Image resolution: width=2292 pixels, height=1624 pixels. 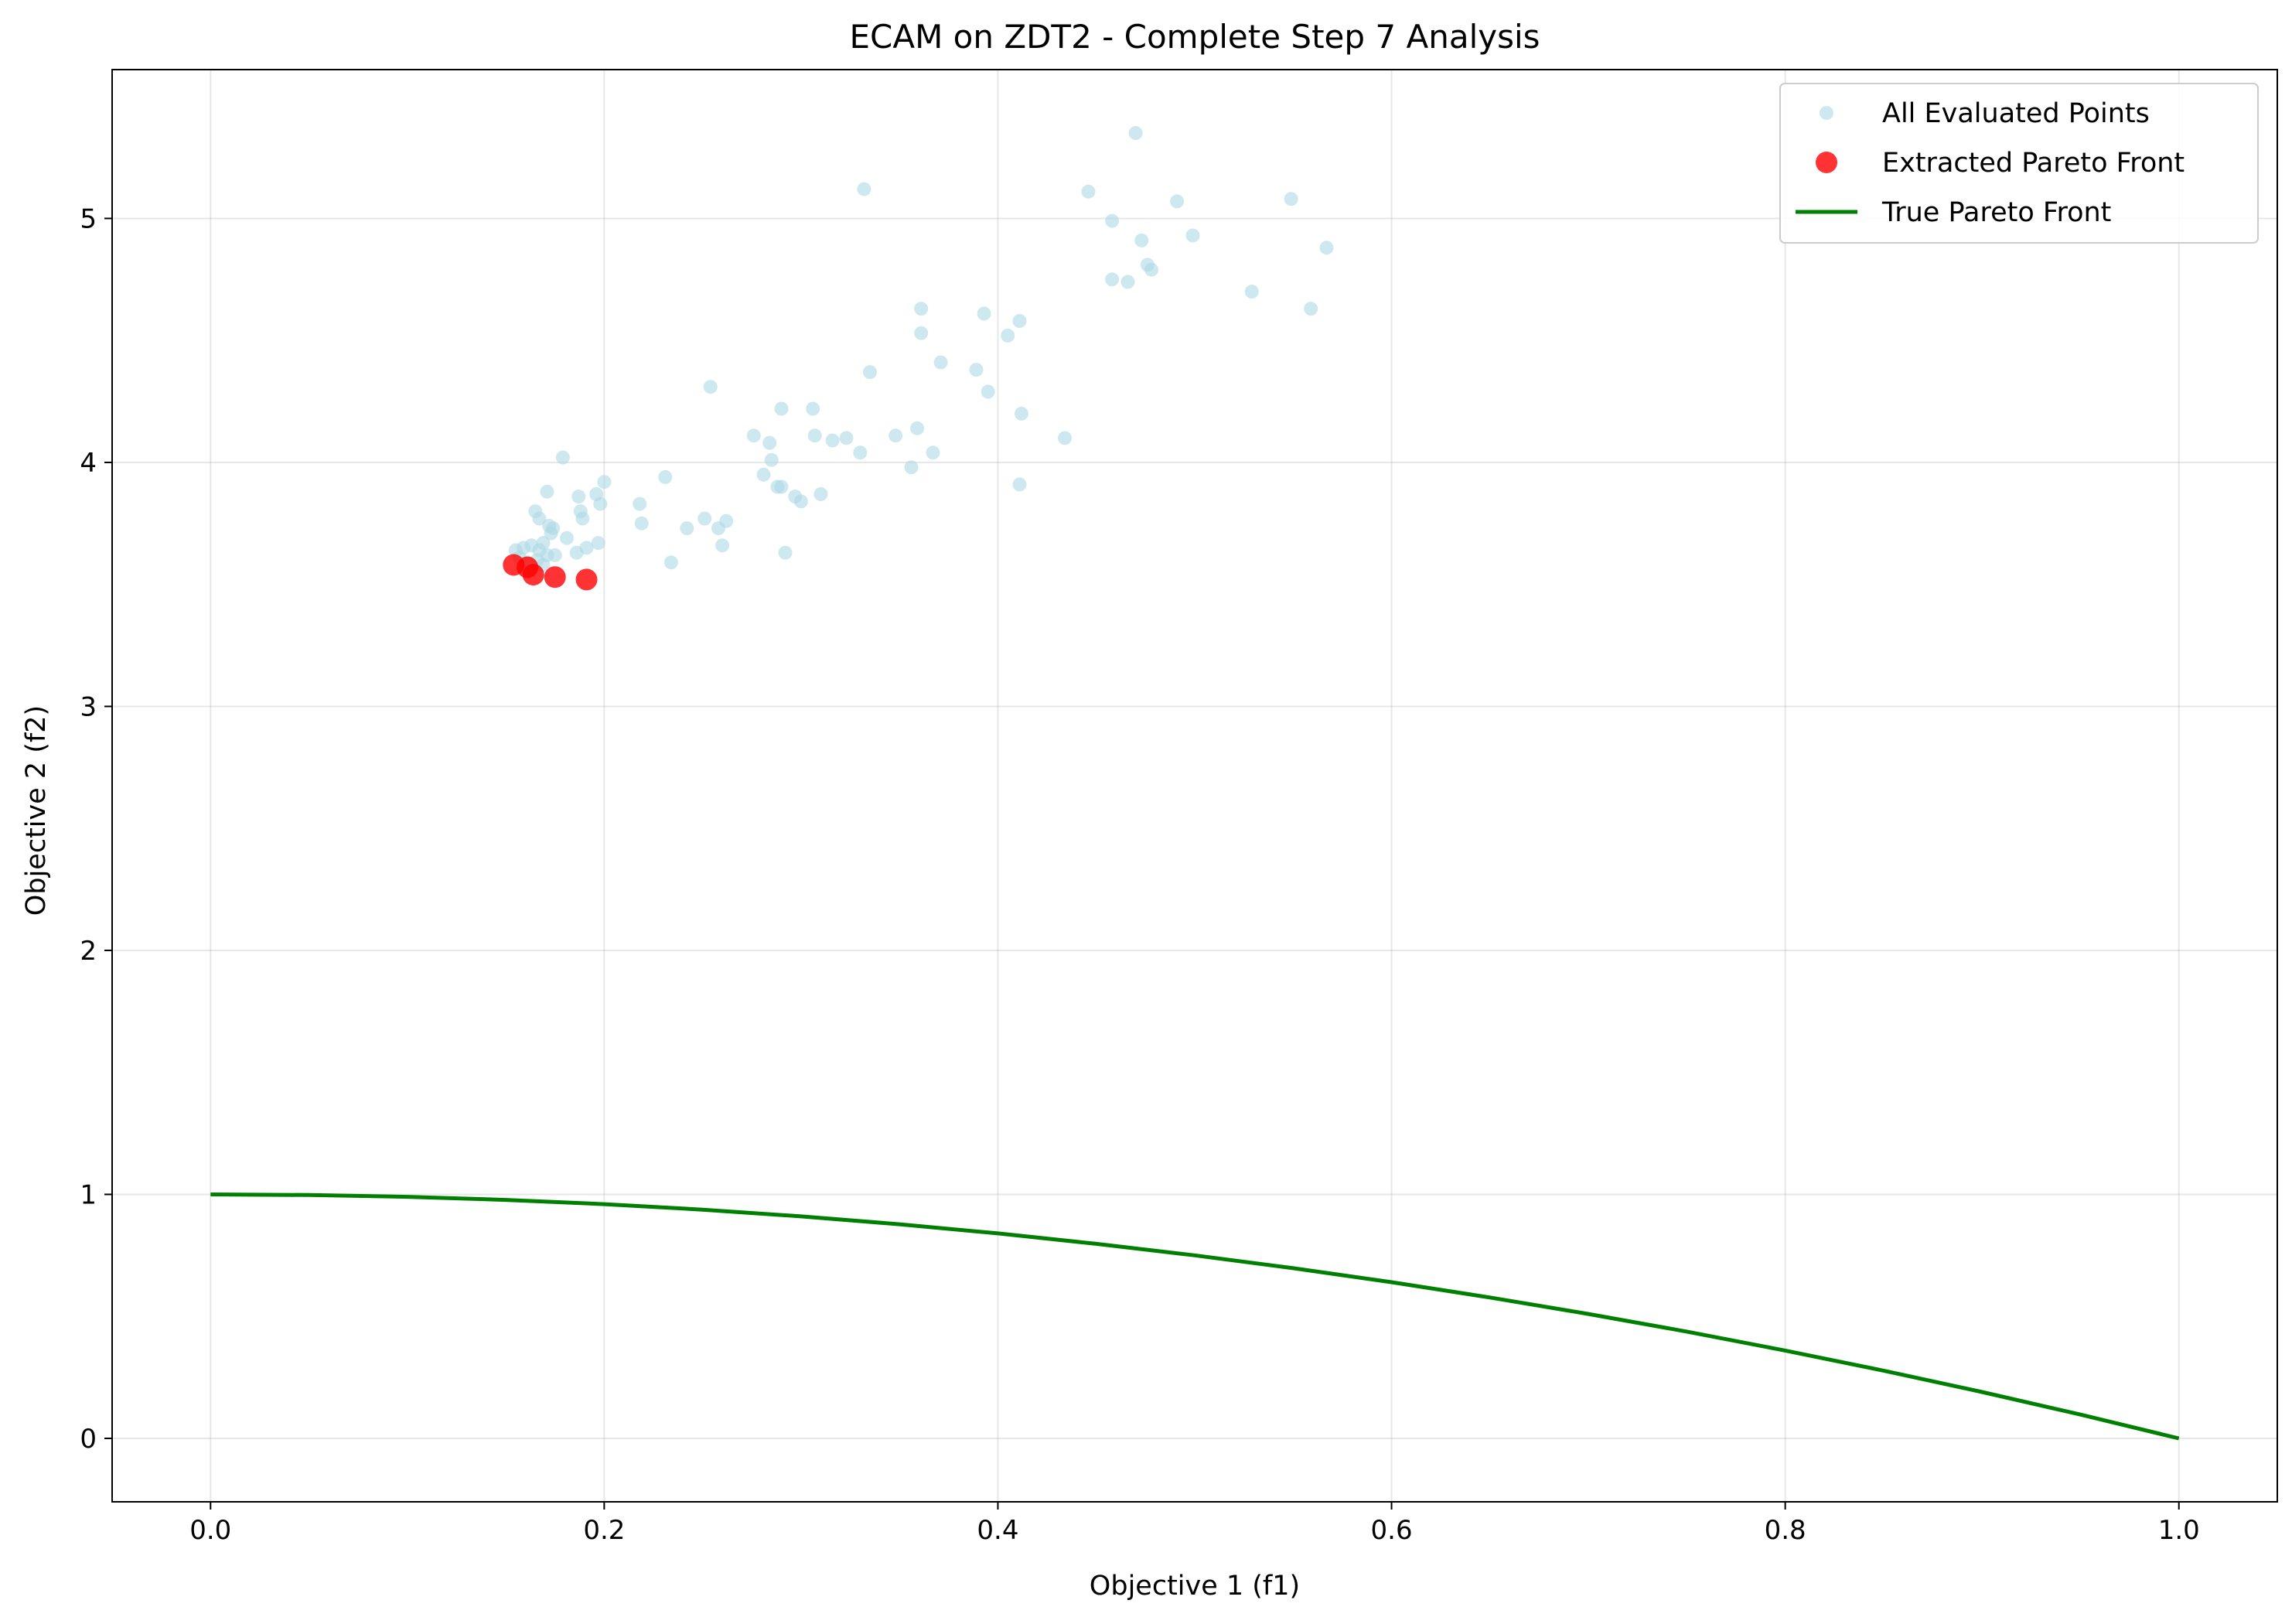 What do you see at coordinates (88, 463) in the screenshot?
I see `y-tick-label: 4` at bounding box center [88, 463].